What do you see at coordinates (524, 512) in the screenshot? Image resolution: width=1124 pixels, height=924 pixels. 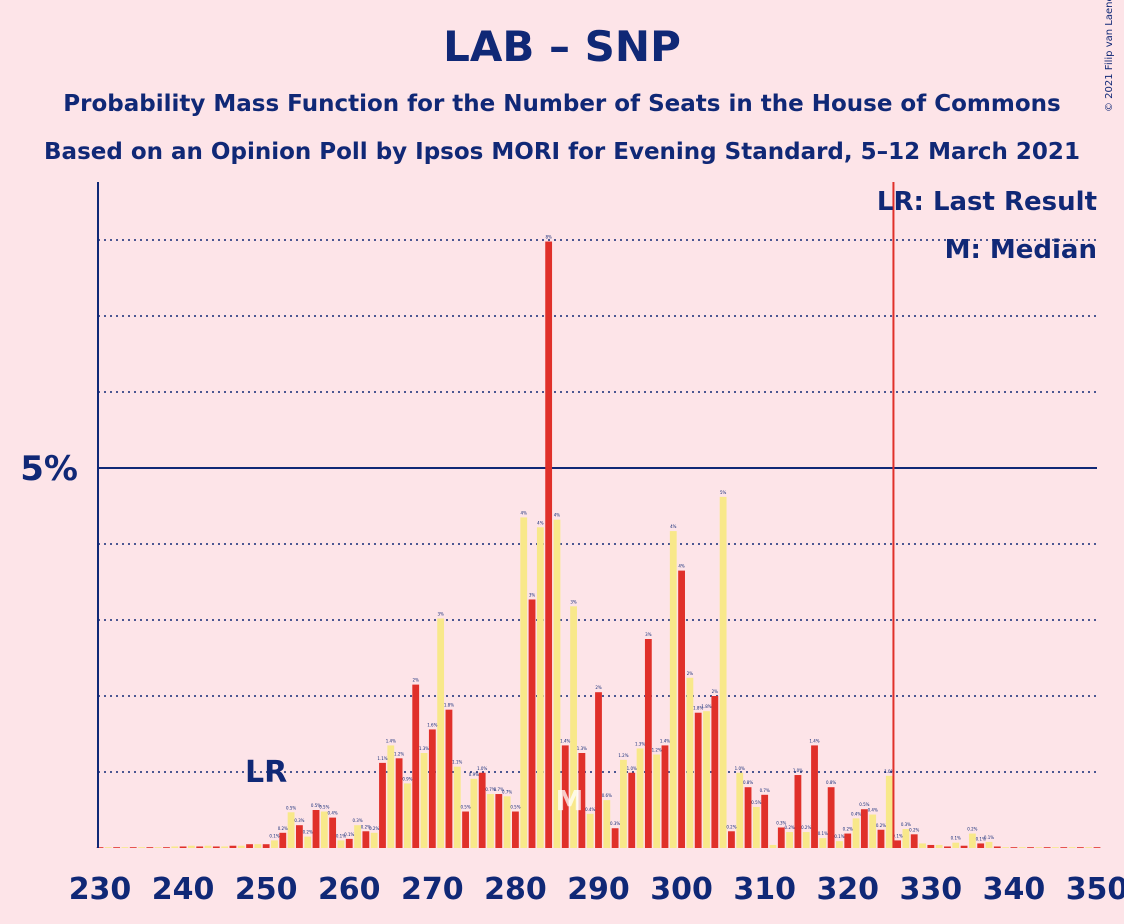 I see `bar-label-seat-281: 4%` at bounding box center [524, 512].